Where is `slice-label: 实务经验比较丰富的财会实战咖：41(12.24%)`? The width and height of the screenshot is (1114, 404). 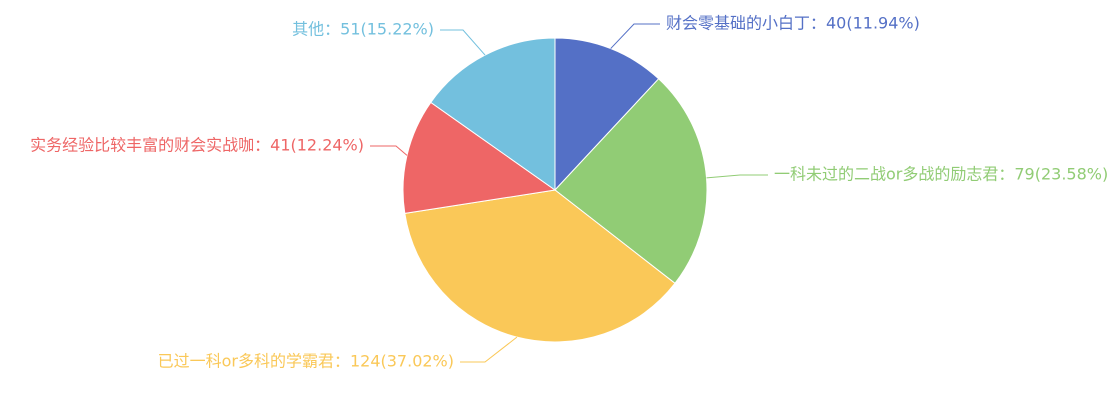
slice-label: 实务经验比较丰富的财会实战咖：41(12.24%) is located at coordinates (197, 145).